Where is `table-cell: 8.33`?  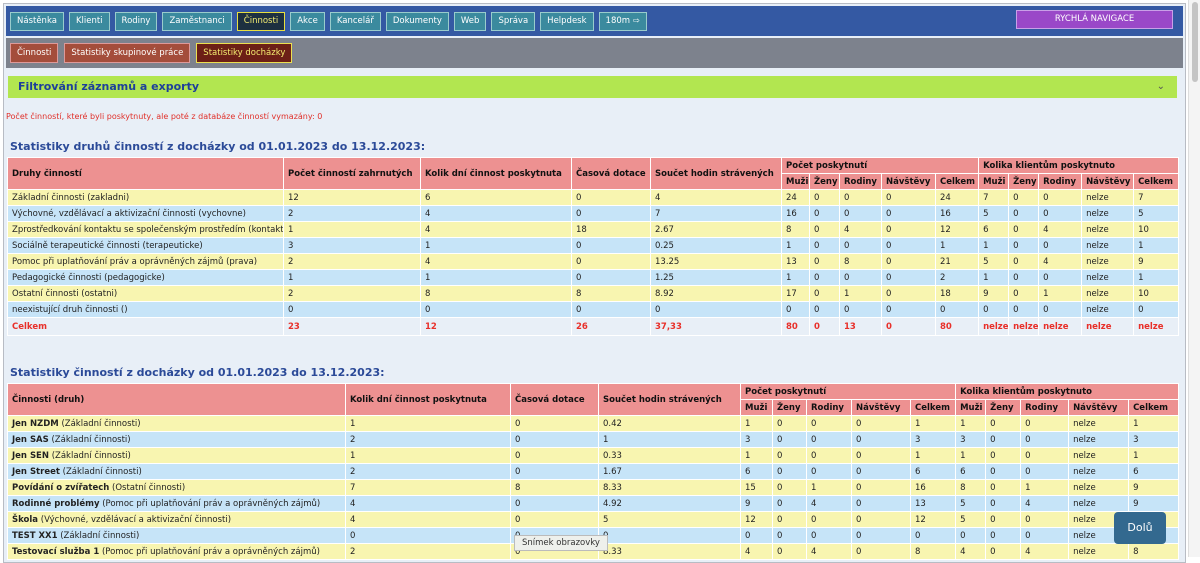 table-cell: 8.33 is located at coordinates (669, 551).